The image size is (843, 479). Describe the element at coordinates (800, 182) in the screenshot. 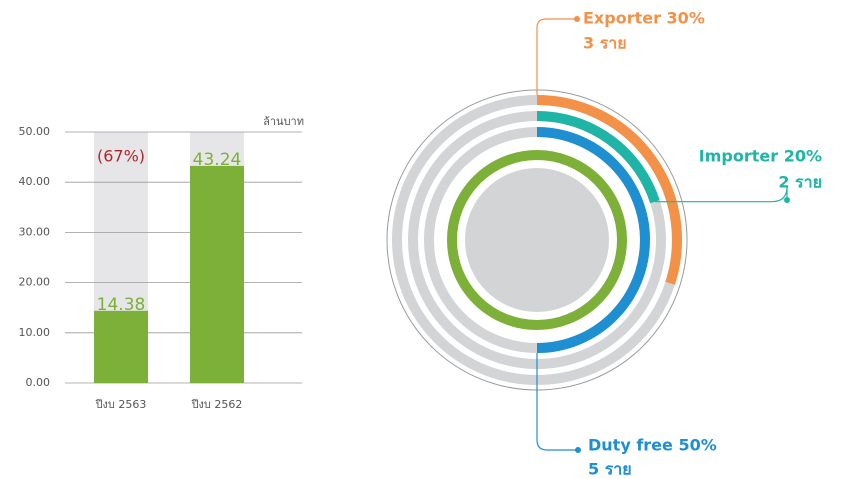

I see `count-label: 2 ราย` at that location.